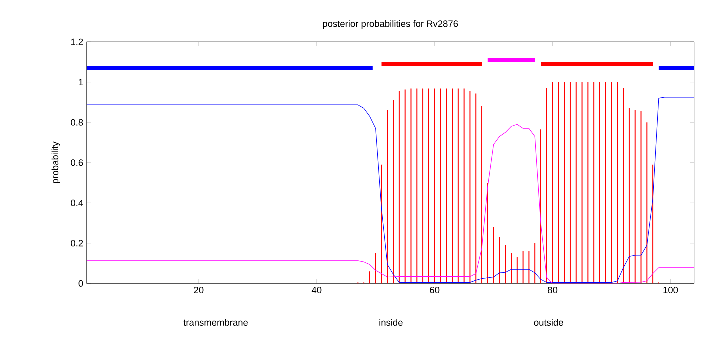 The height and width of the screenshot is (342, 710). I want to click on y-tick-label: 0.8, so click(77, 122).